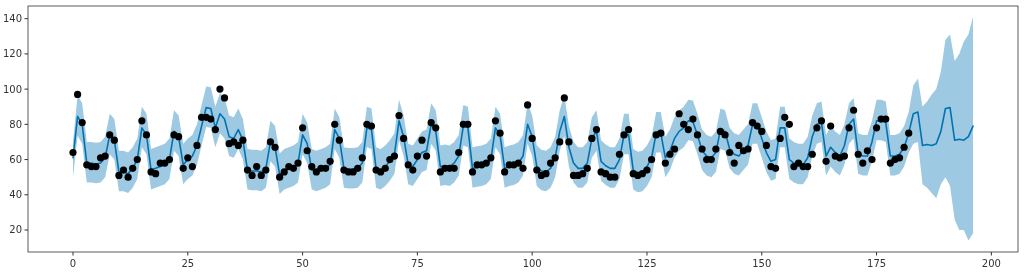 The height and width of the screenshot is (274, 1024). Describe the element at coordinates (15, 230) in the screenshot. I see `y-tick-label: 20` at that location.